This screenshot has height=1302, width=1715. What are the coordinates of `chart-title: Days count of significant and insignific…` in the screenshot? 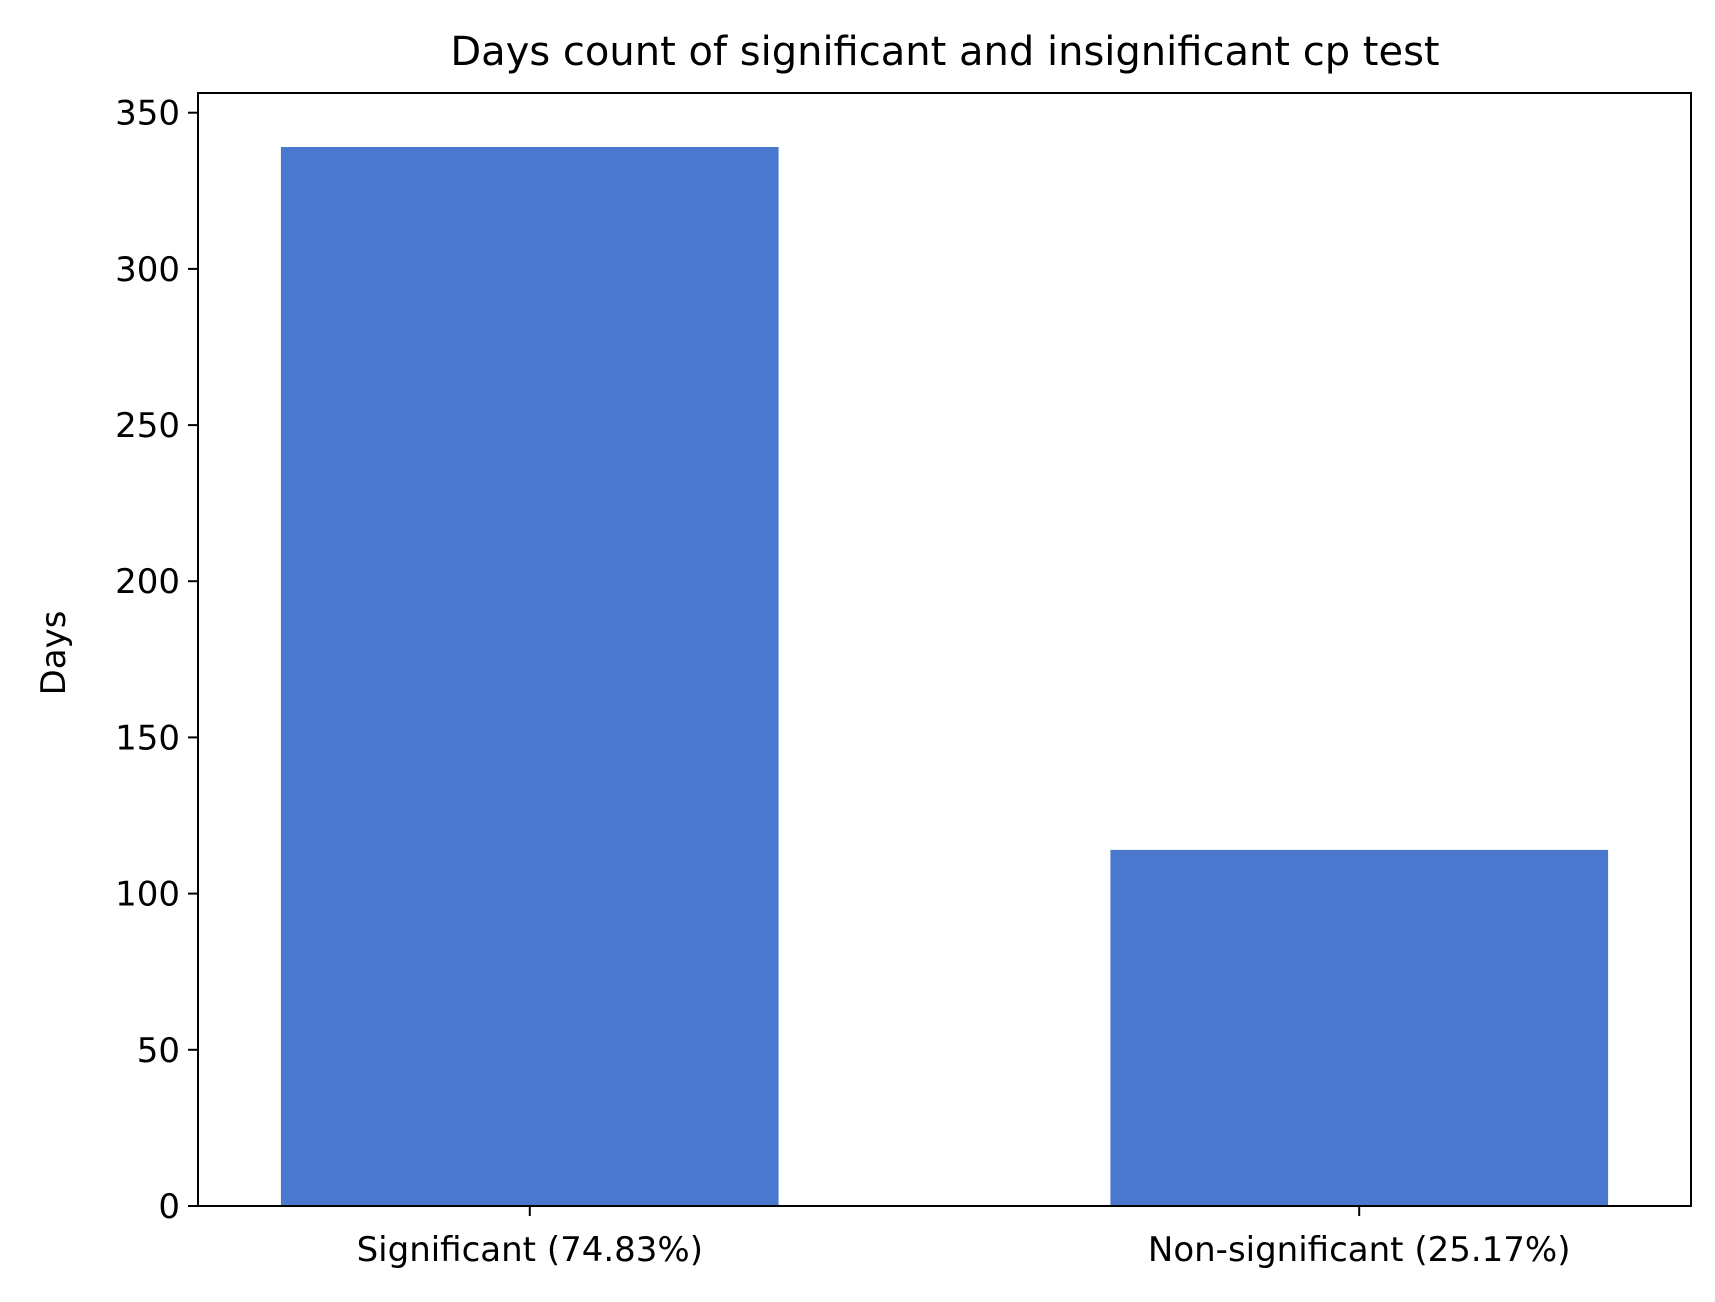 It's located at (944, 52).